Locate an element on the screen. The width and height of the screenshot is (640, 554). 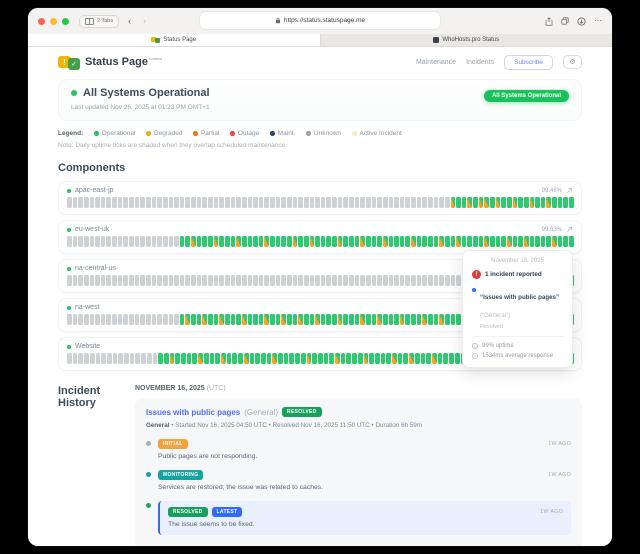
tab-status-page: Status Page is located at coordinates (174, 40).